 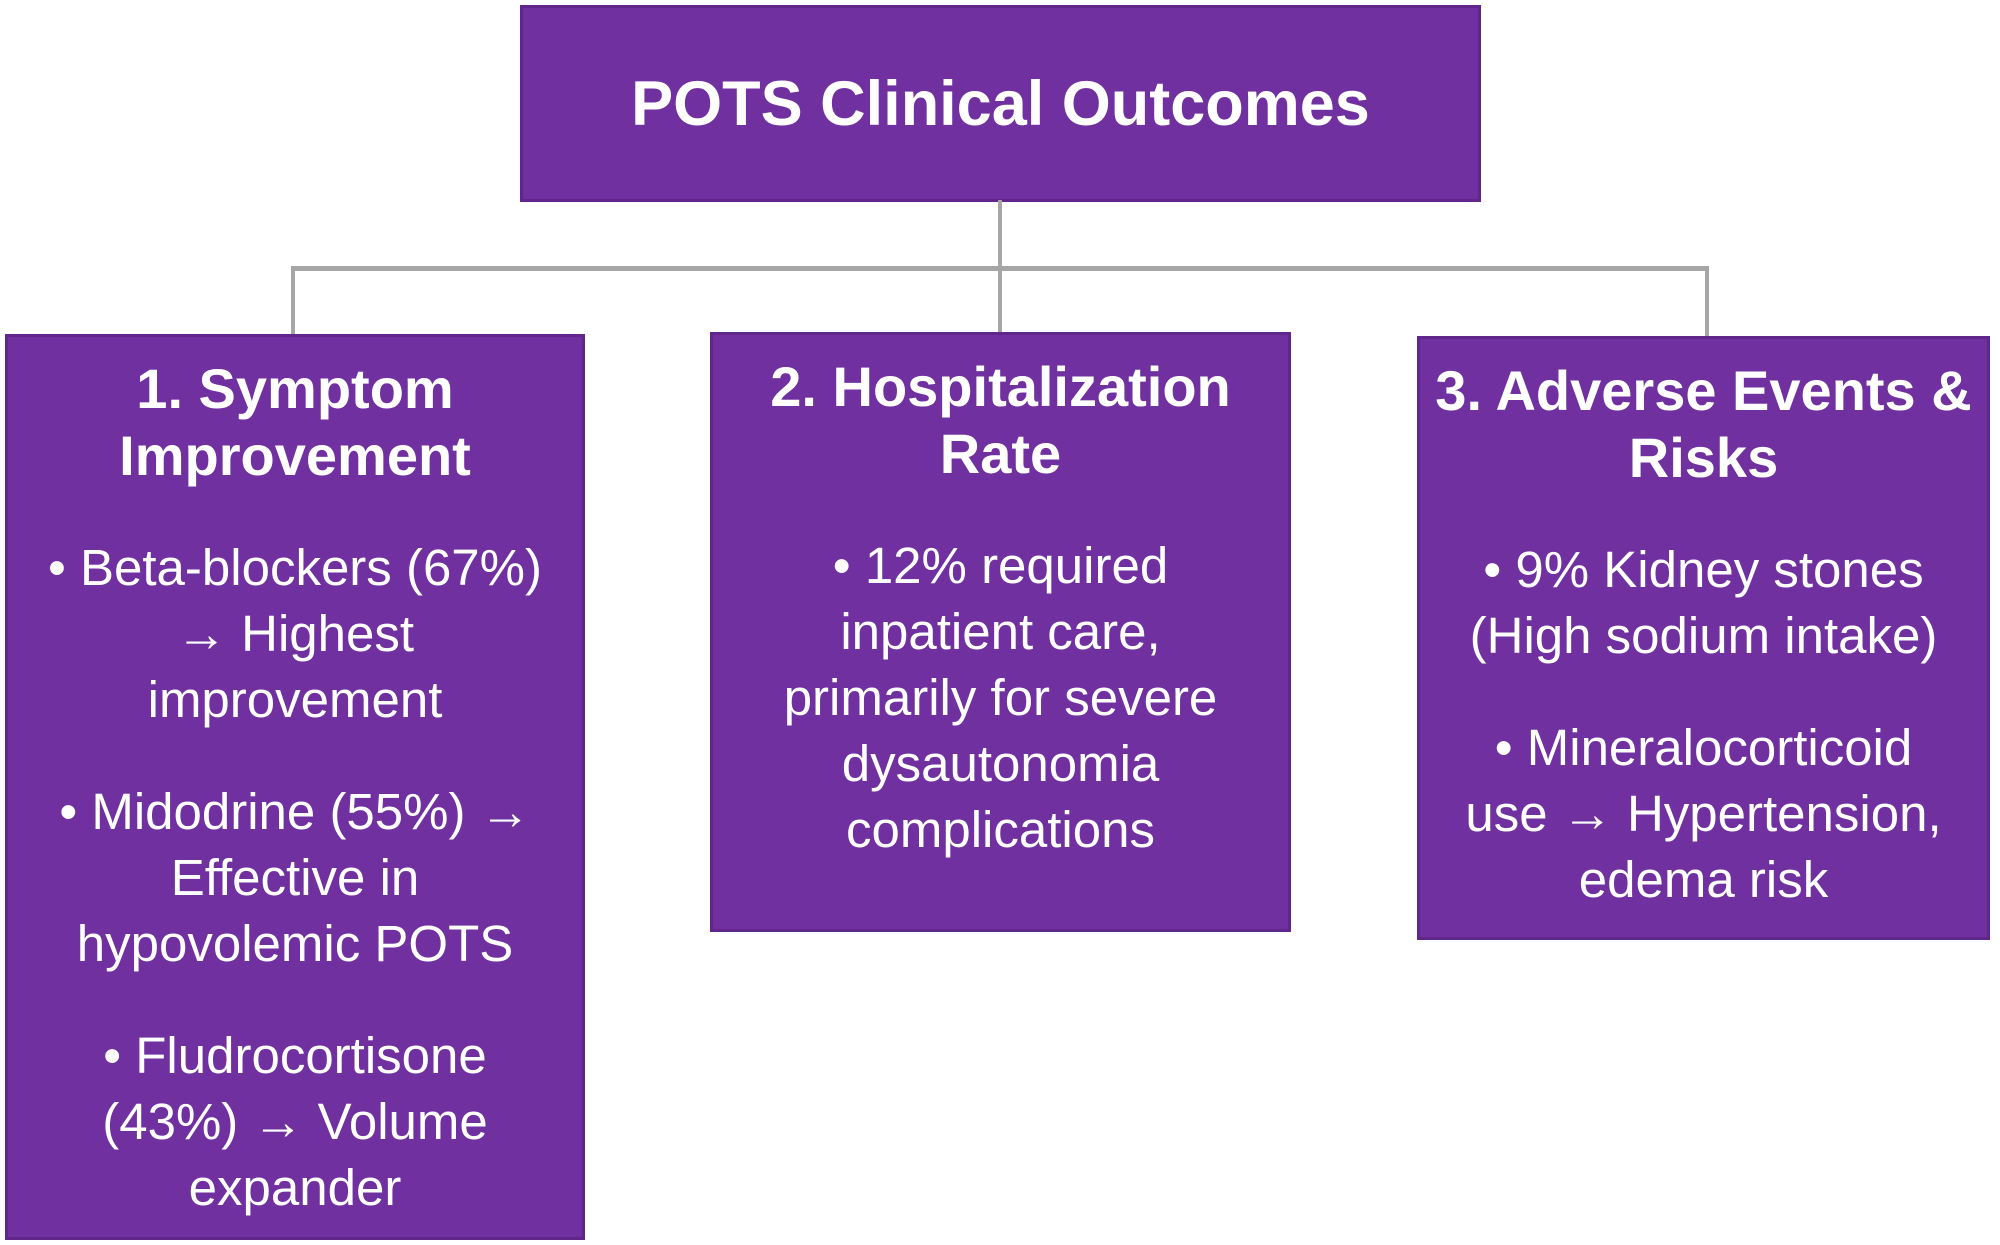 I want to click on bullet-line: complications, so click(x=1000, y=829).